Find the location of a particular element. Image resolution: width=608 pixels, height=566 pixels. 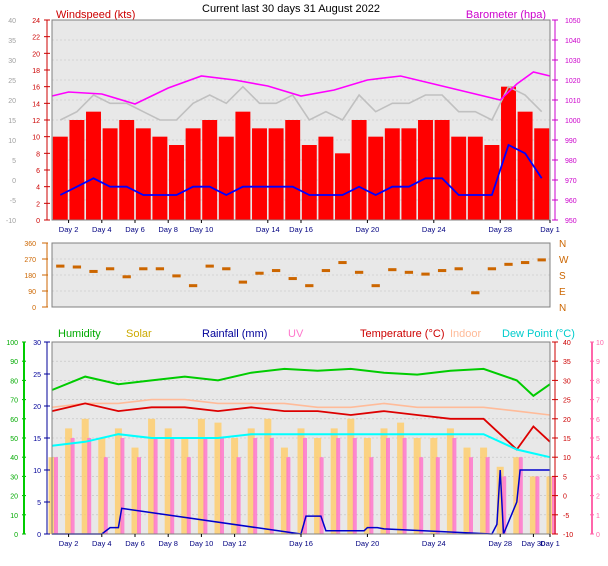

wind-axis-tick-label: 6 is located at coordinates (38, 171).